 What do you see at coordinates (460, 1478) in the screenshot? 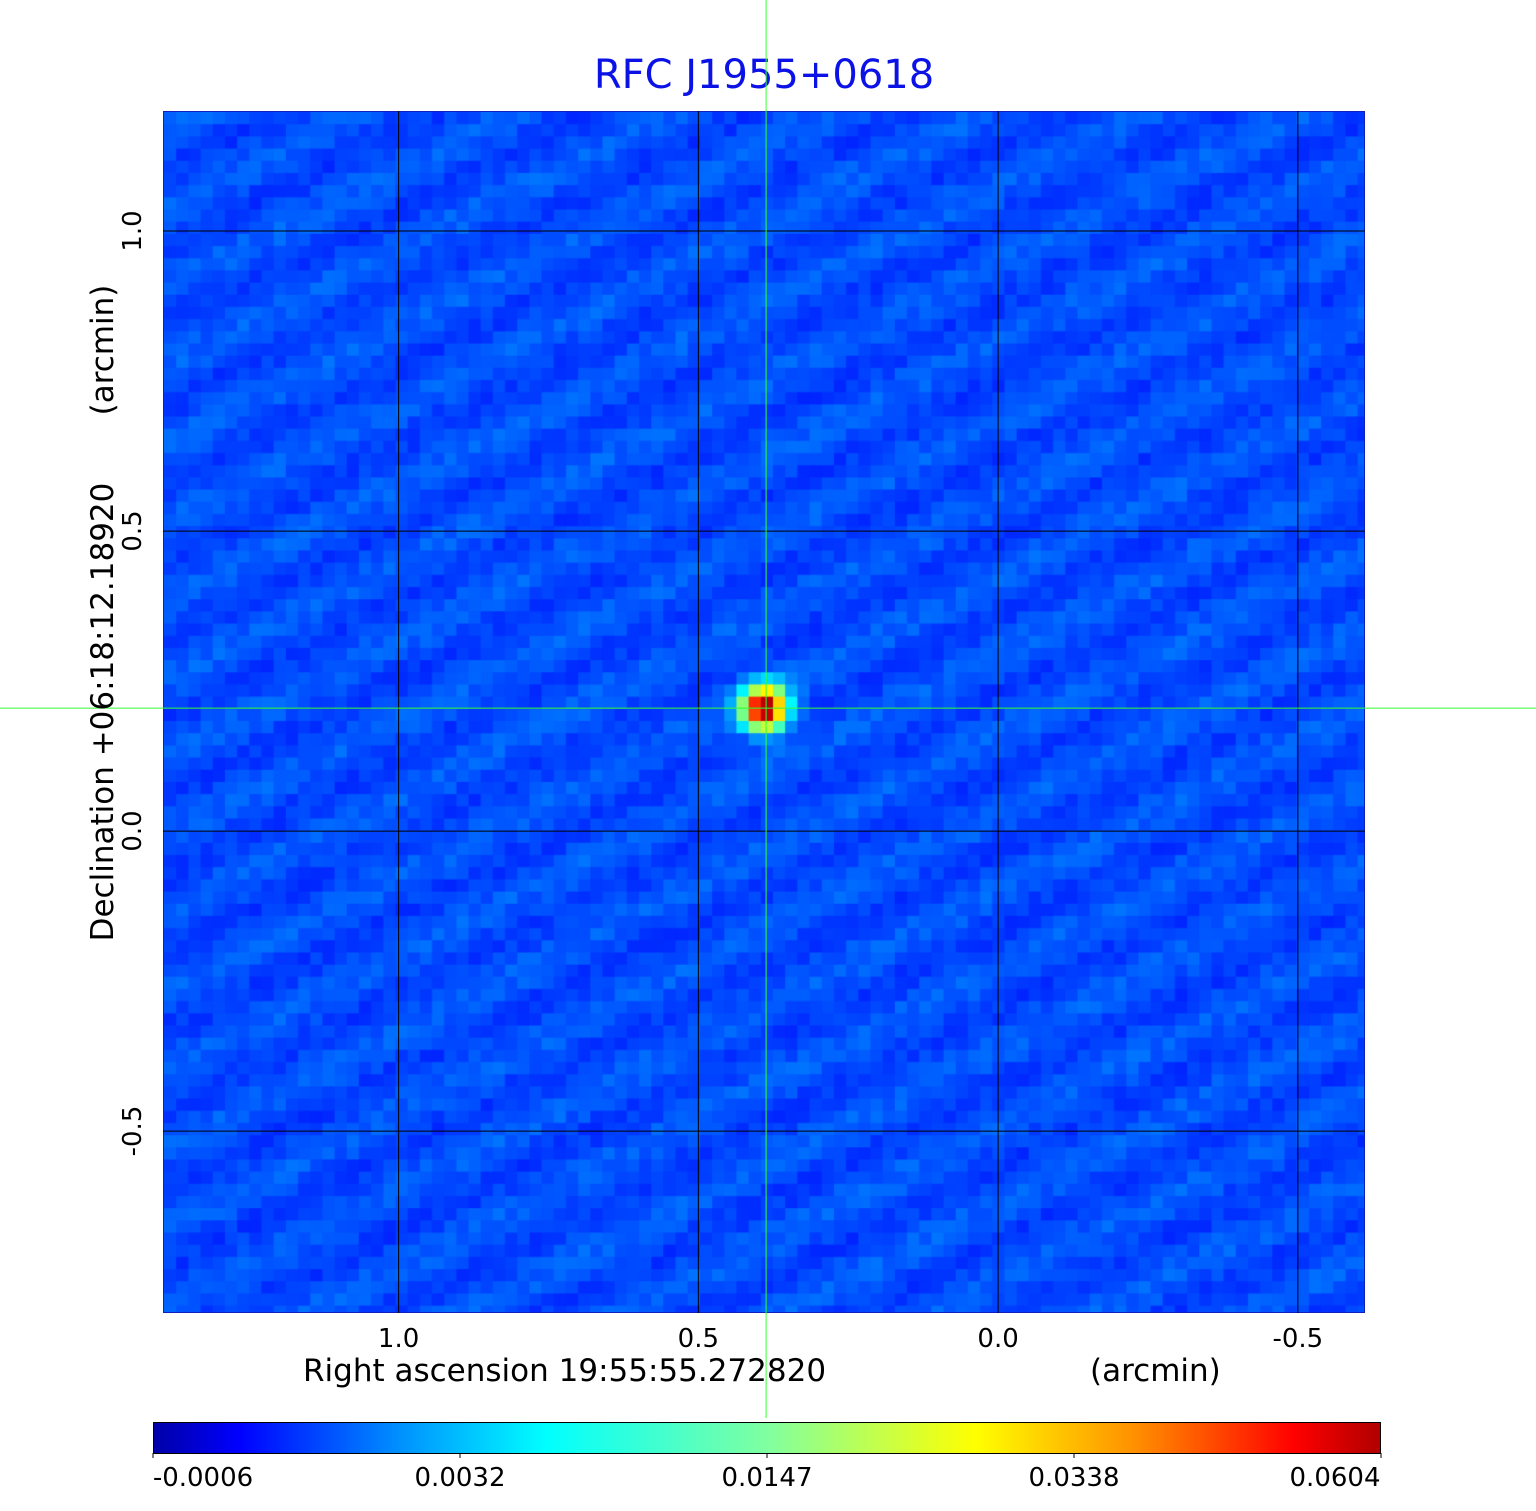
I see `colorbar-tick-label: 0.0032` at bounding box center [460, 1478].